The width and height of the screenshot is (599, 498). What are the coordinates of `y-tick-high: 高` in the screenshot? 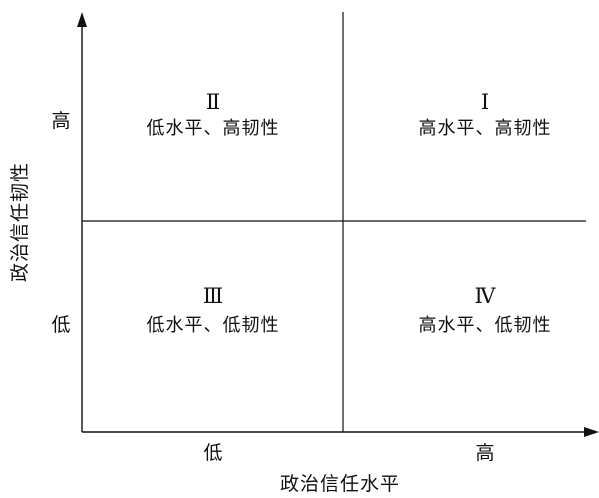 It's located at (60, 121).